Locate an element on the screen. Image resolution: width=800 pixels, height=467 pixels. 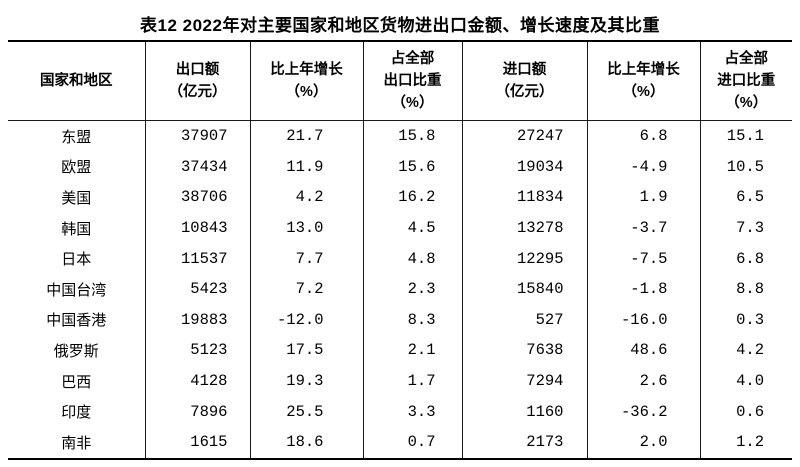
import-growth-cell: 48.6 is located at coordinates (644, 350).